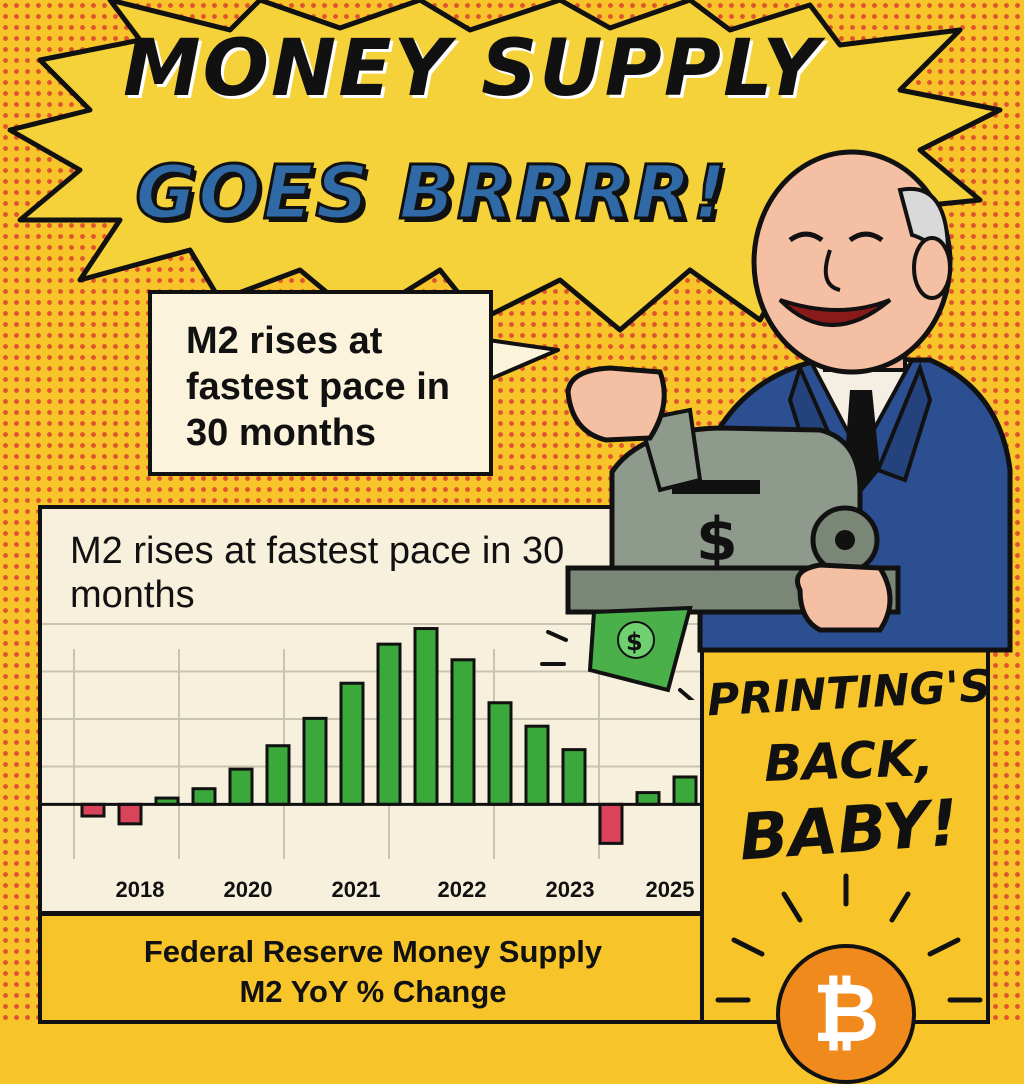  I want to click on bitcoin-icon: ₿, so click(846, 1014).